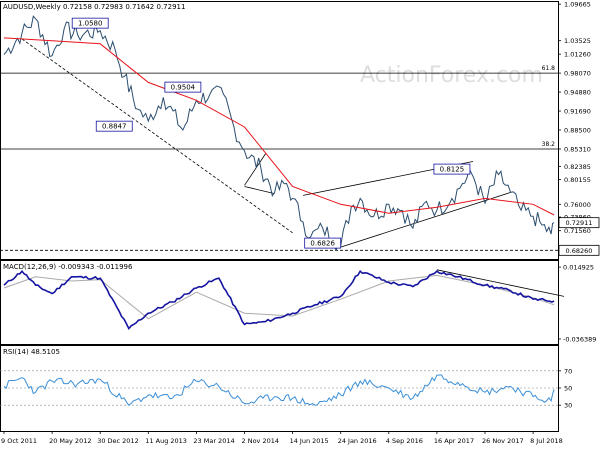  Describe the element at coordinates (577, 205) in the screenshot. I see `price-ytick-label-10: 0.76000` at that location.